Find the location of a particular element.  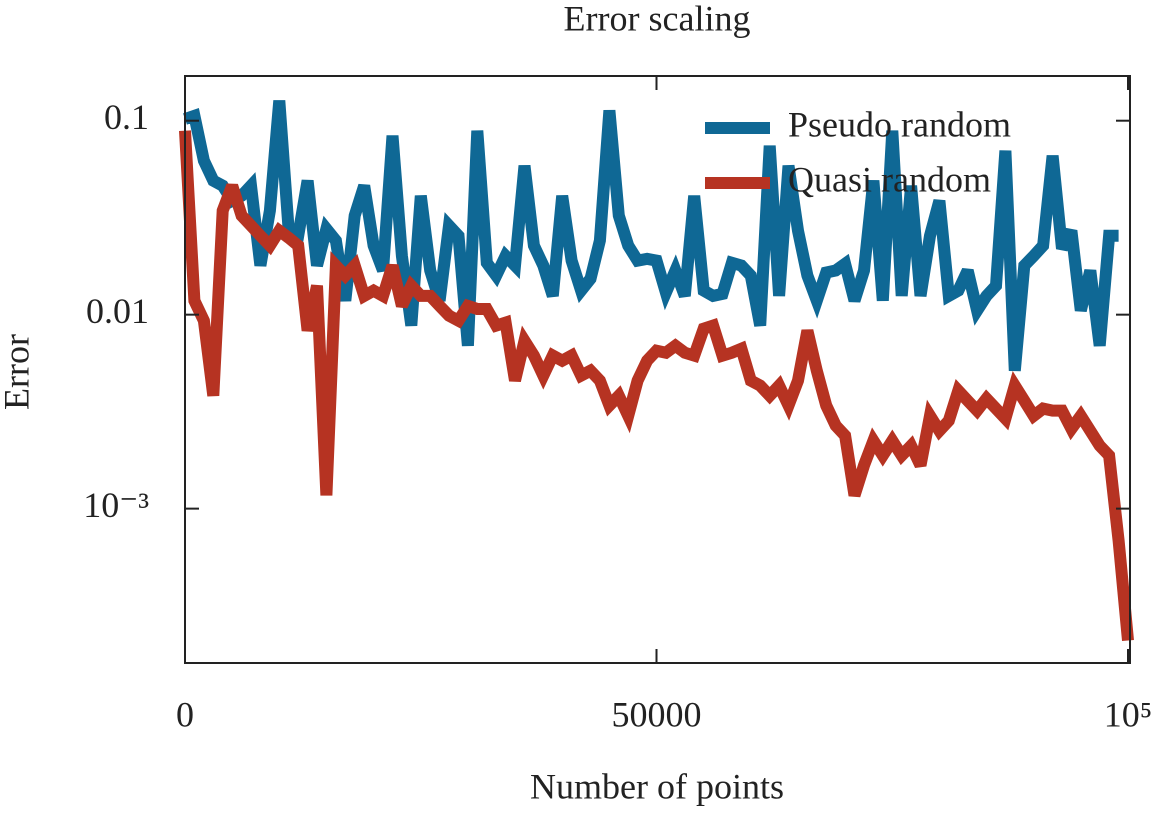

legend-label: Quasi random is located at coordinates (889, 179).